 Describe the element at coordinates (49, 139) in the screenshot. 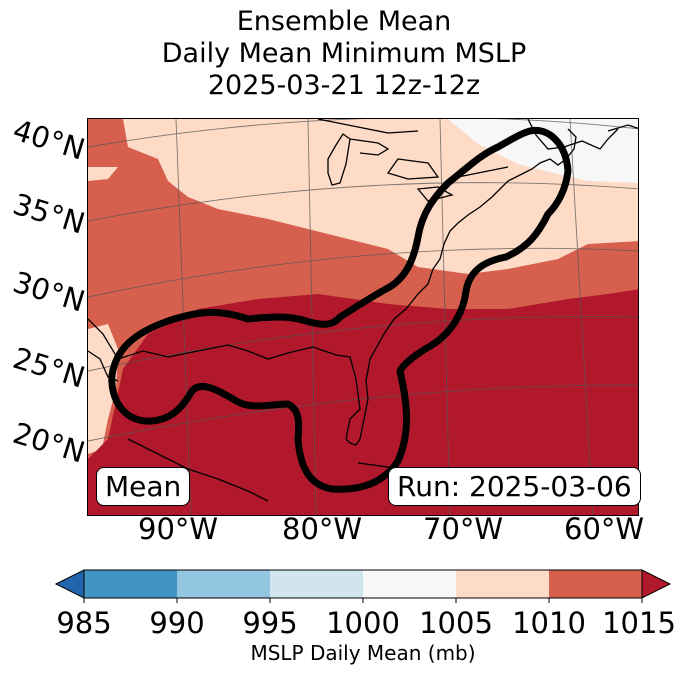

I see `lat-label-40n: 40°N` at that location.